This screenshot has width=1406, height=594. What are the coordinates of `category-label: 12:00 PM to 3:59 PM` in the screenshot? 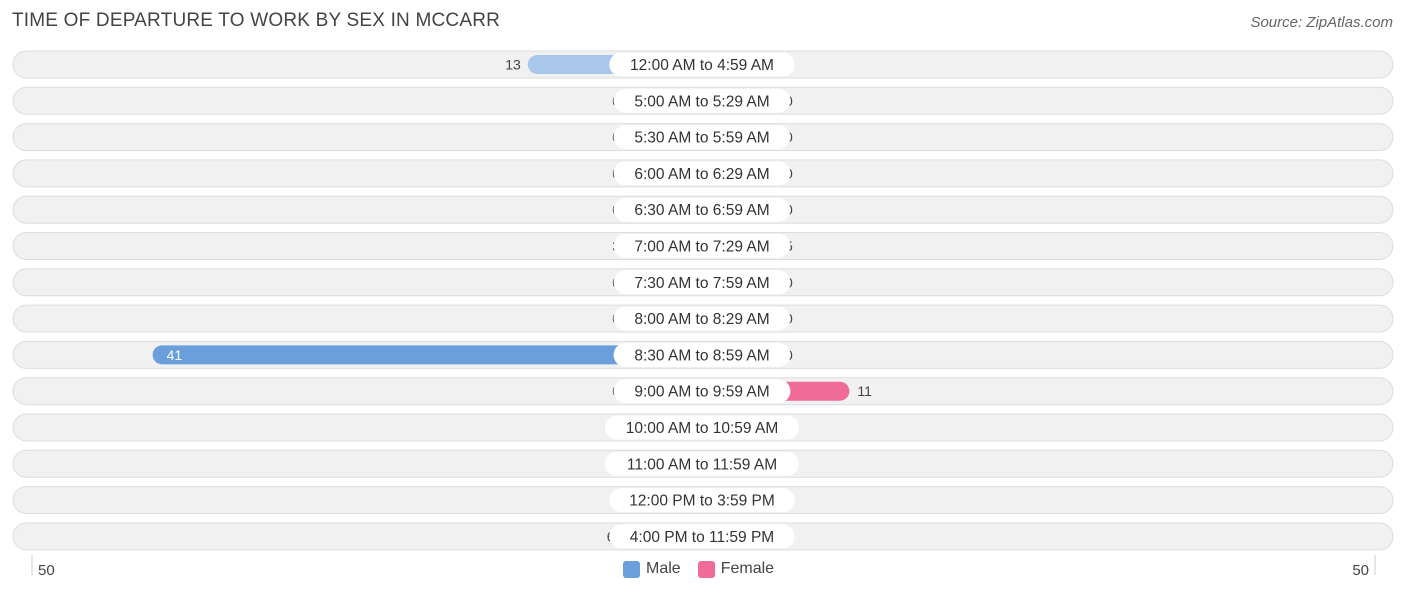 It's located at (702, 501).